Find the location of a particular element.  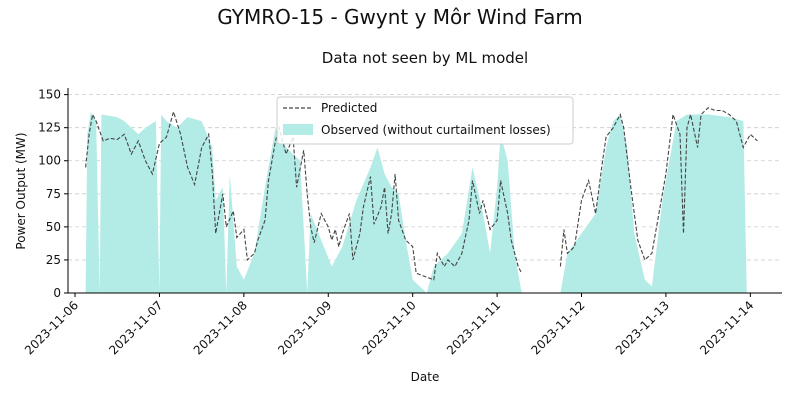

y-tick-label: 25 is located at coordinates (53, 260).